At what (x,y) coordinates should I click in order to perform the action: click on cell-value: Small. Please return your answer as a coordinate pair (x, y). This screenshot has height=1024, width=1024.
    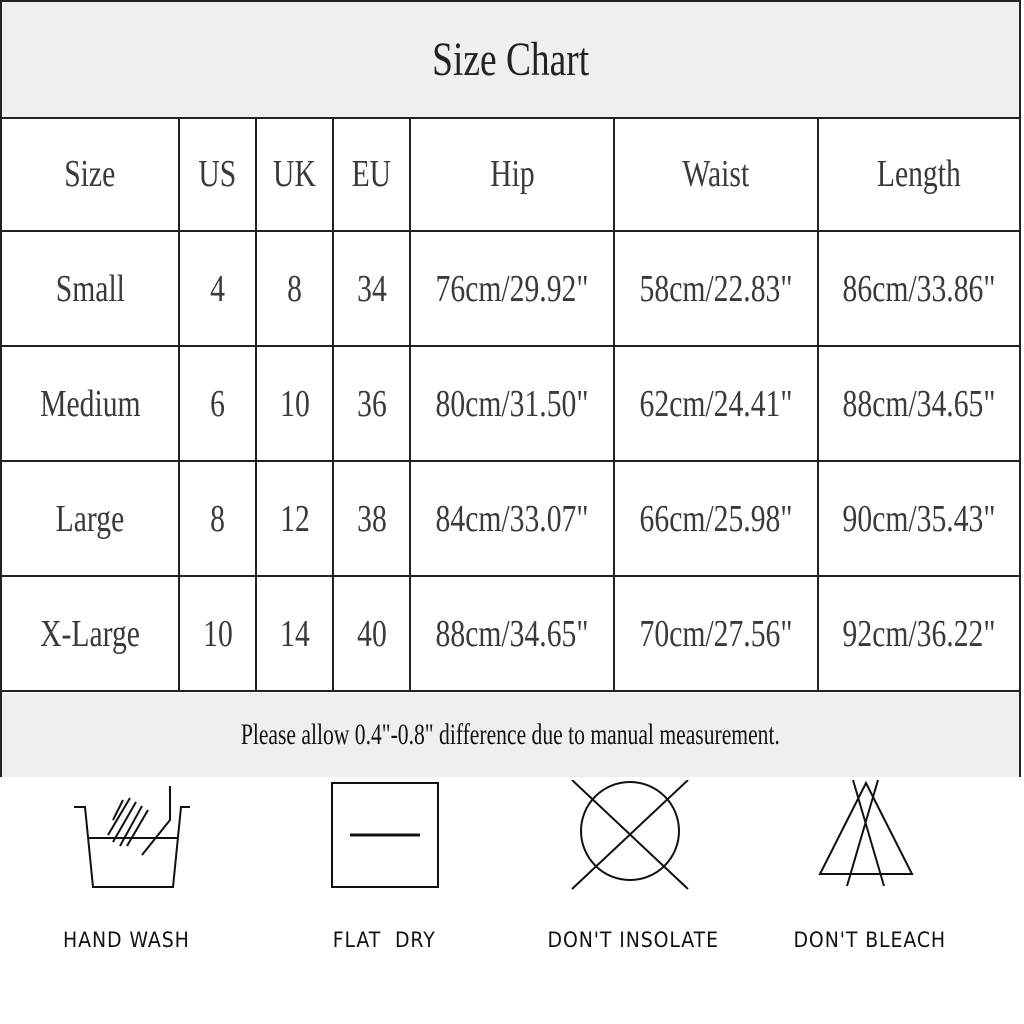
    Looking at the image, I should click on (90, 288).